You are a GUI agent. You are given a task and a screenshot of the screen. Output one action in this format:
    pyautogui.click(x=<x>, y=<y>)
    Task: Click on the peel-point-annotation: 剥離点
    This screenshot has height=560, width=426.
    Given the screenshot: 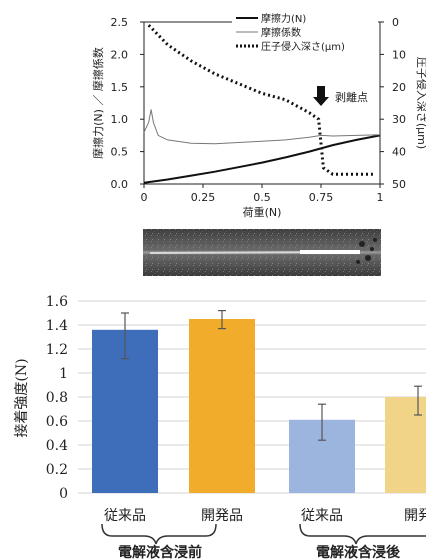 What is the action you would take?
    pyautogui.click(x=340, y=96)
    